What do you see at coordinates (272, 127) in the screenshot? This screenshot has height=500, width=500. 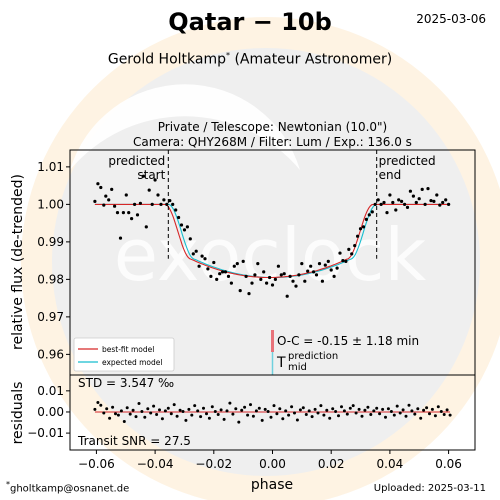 I see `setup-telescope: Private / Telescope: Newtonian (10.0")` at bounding box center [272, 127].